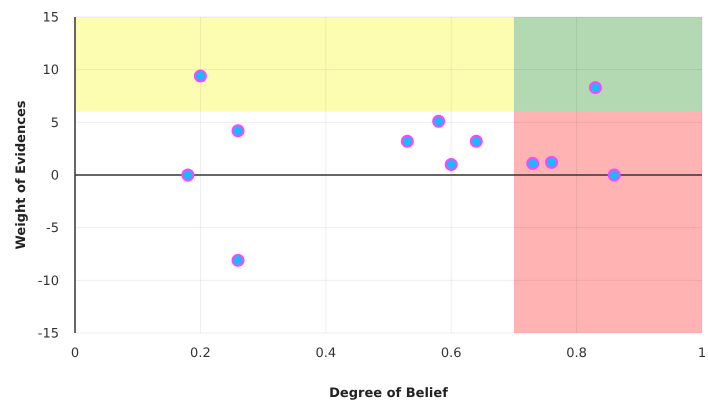 The width and height of the screenshot is (708, 405). What do you see at coordinates (451, 353) in the screenshot?
I see `x-tick-label: 0.6` at bounding box center [451, 353].